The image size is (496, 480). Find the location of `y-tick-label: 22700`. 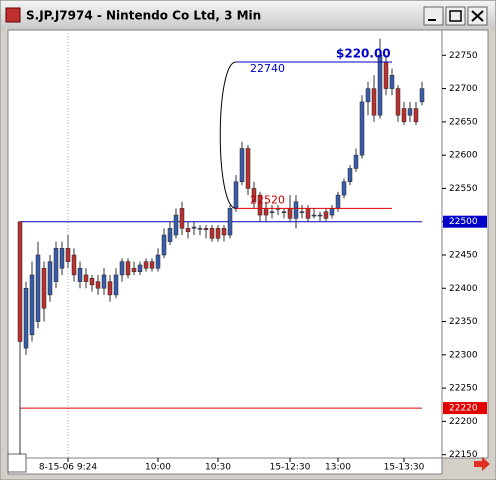

y-tick-label: 22700 is located at coordinates (463, 89).